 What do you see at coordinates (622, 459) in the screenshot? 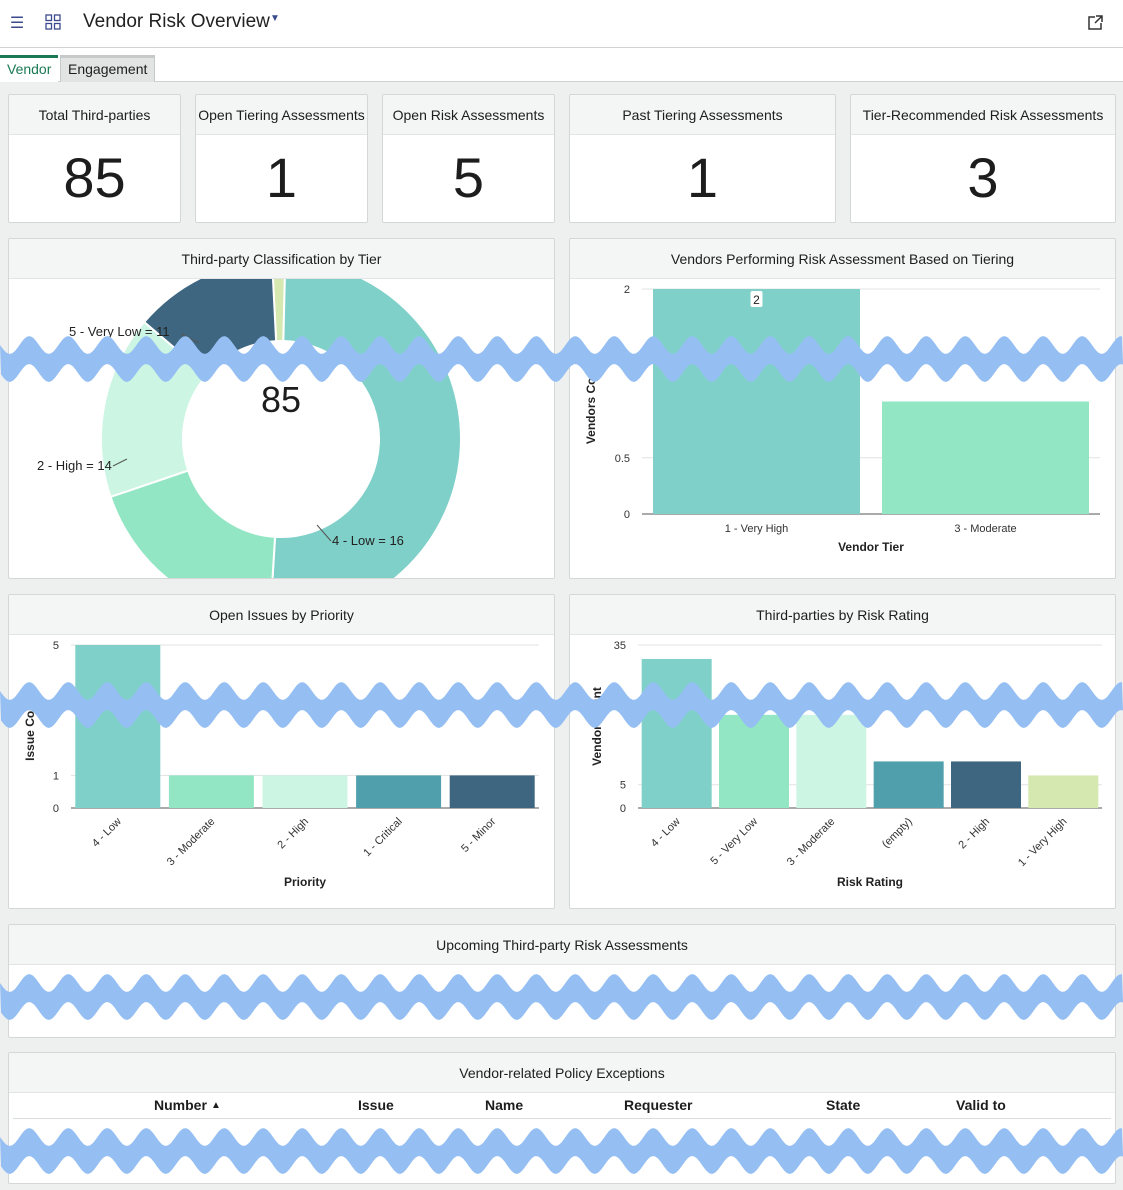
I see `y-tick-label: 0.5` at bounding box center [622, 459].